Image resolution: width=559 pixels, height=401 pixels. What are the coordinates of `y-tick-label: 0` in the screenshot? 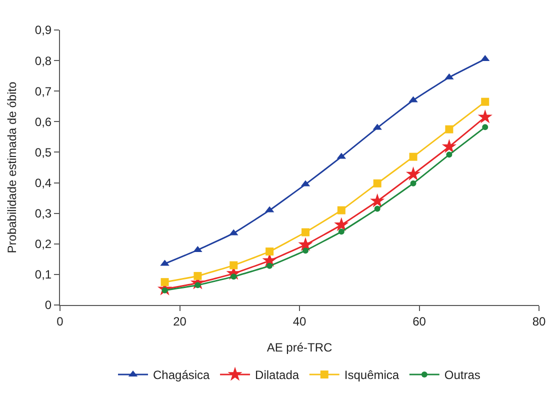 It's located at (48, 305).